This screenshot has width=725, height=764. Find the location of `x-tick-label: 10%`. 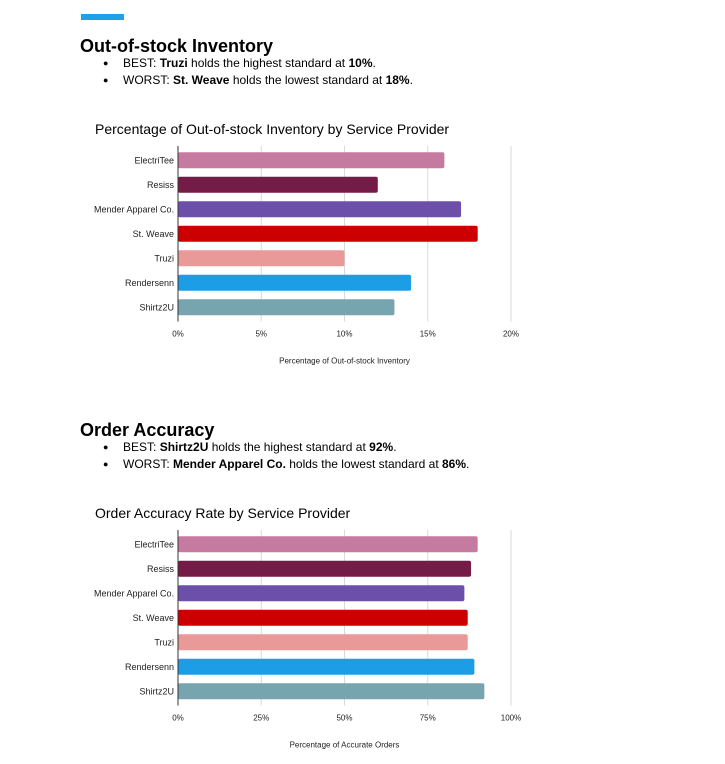

x-tick-label: 10% is located at coordinates (344, 334).